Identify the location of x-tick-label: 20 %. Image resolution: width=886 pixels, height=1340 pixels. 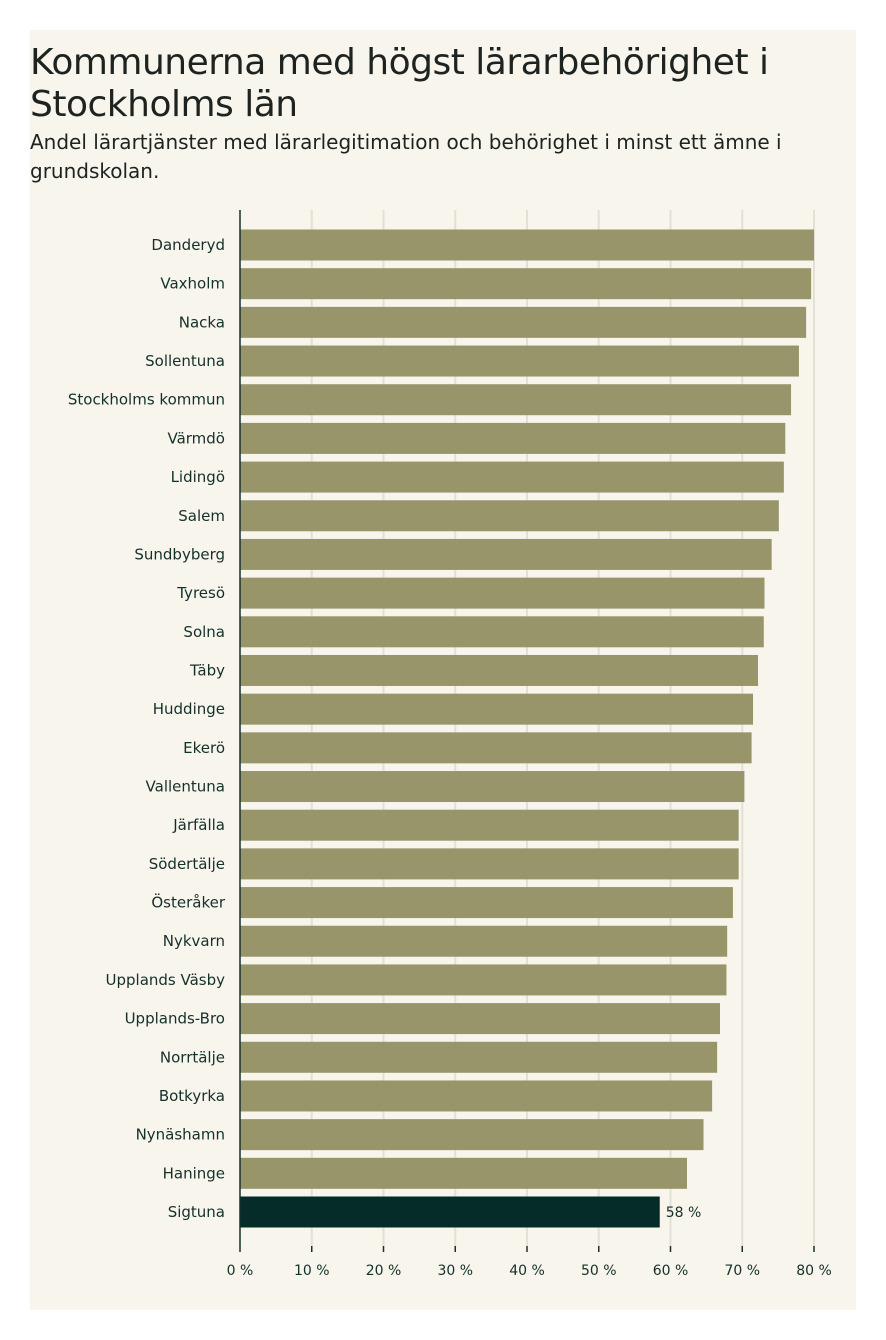
(384, 1271).